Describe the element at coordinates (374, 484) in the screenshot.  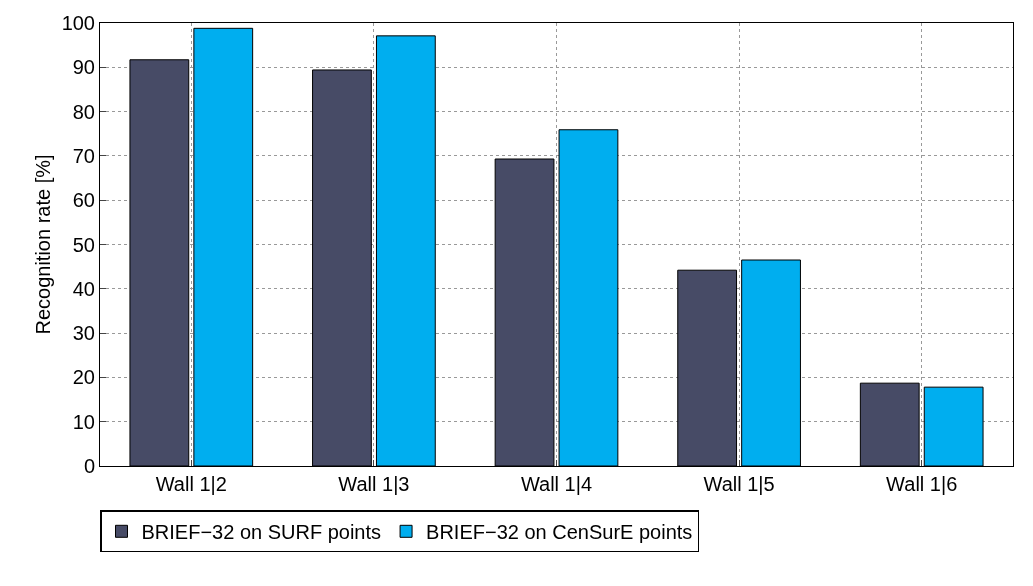
I see `x-tick-label: Wall 1|3` at that location.